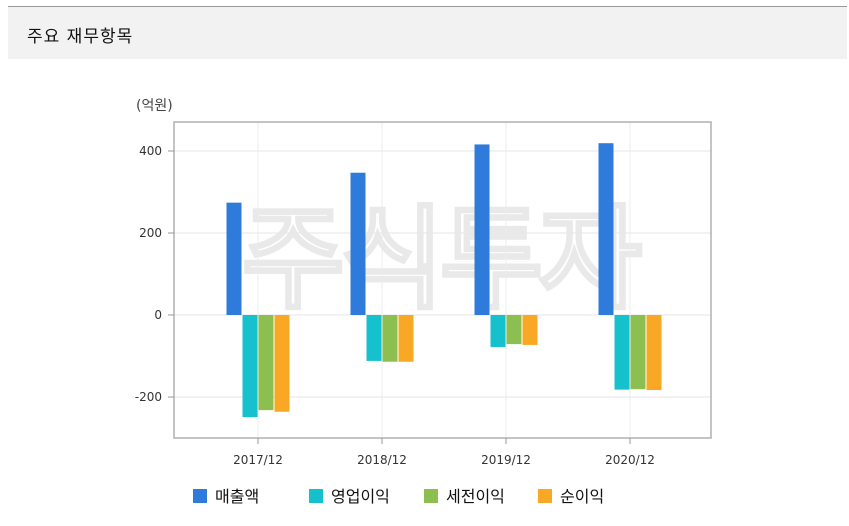 The height and width of the screenshot is (526, 849). I want to click on x-tick-label: 2019/12, so click(506, 460).